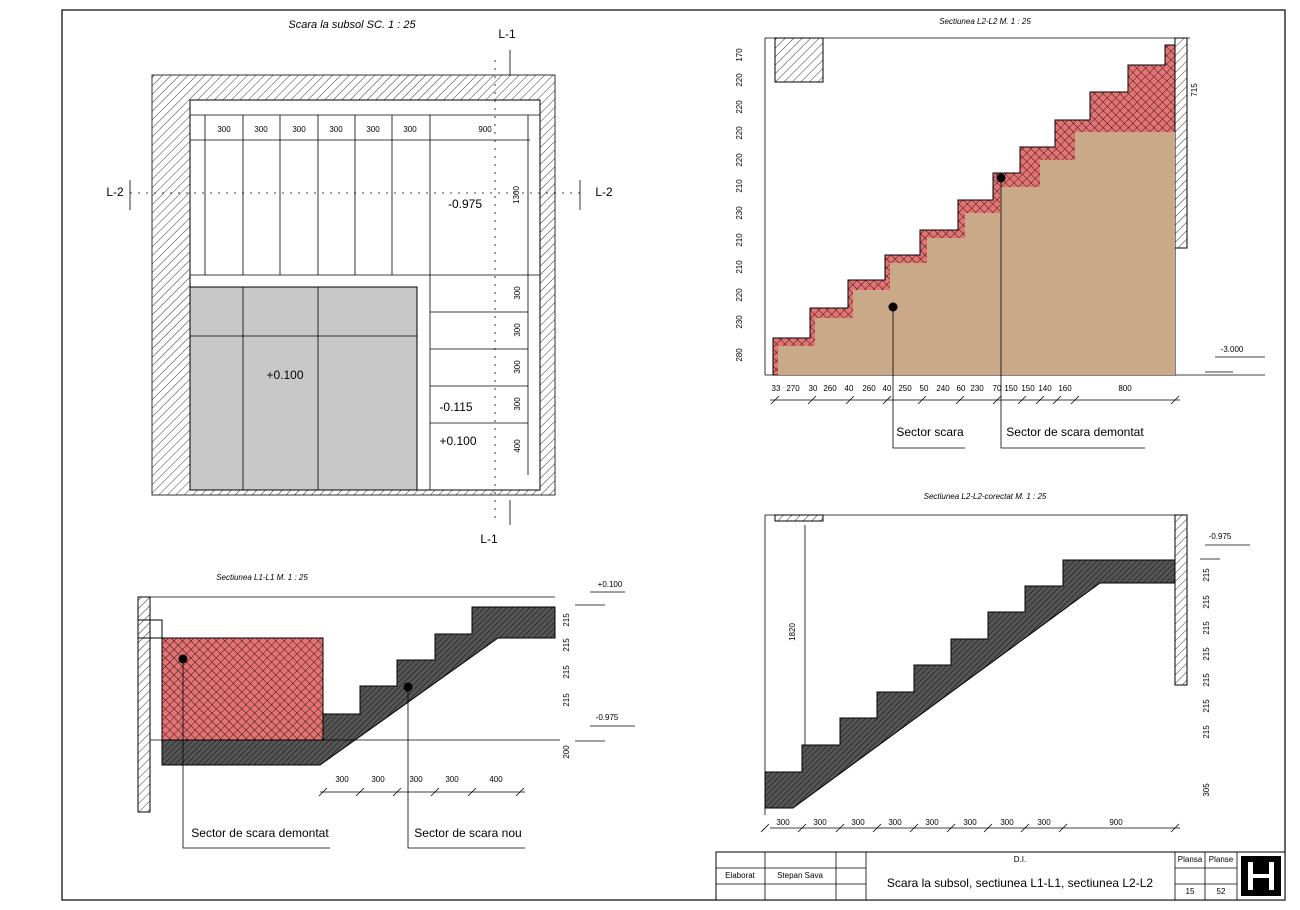 This screenshot has width=1300, height=910. I want to click on sheets-label: Planse, so click(1221, 859).